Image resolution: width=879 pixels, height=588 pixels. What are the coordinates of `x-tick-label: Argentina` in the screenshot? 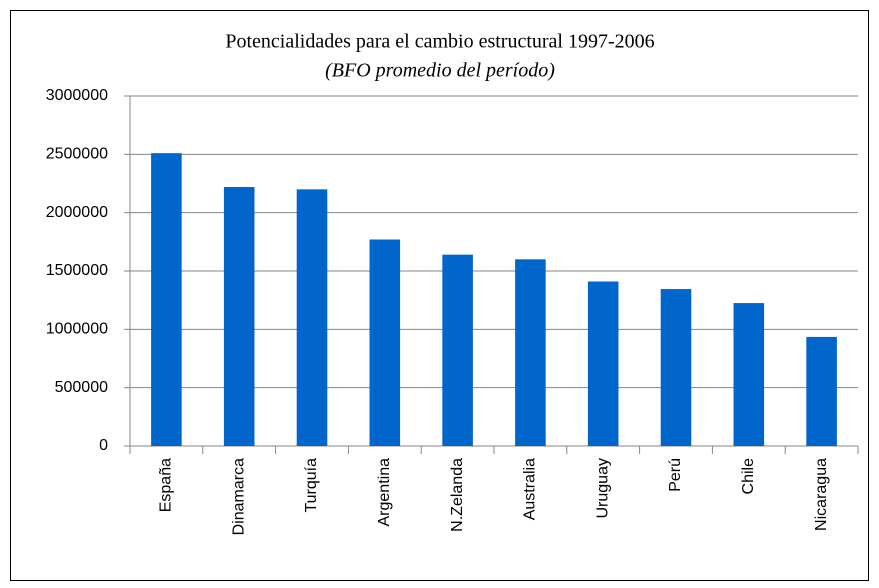 It's located at (384, 492).